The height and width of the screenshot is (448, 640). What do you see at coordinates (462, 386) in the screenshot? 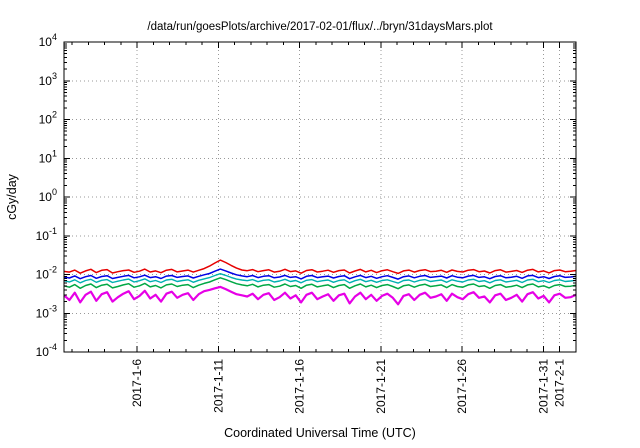
I see `x-tick-label: 2017-1-26` at bounding box center [462, 386].